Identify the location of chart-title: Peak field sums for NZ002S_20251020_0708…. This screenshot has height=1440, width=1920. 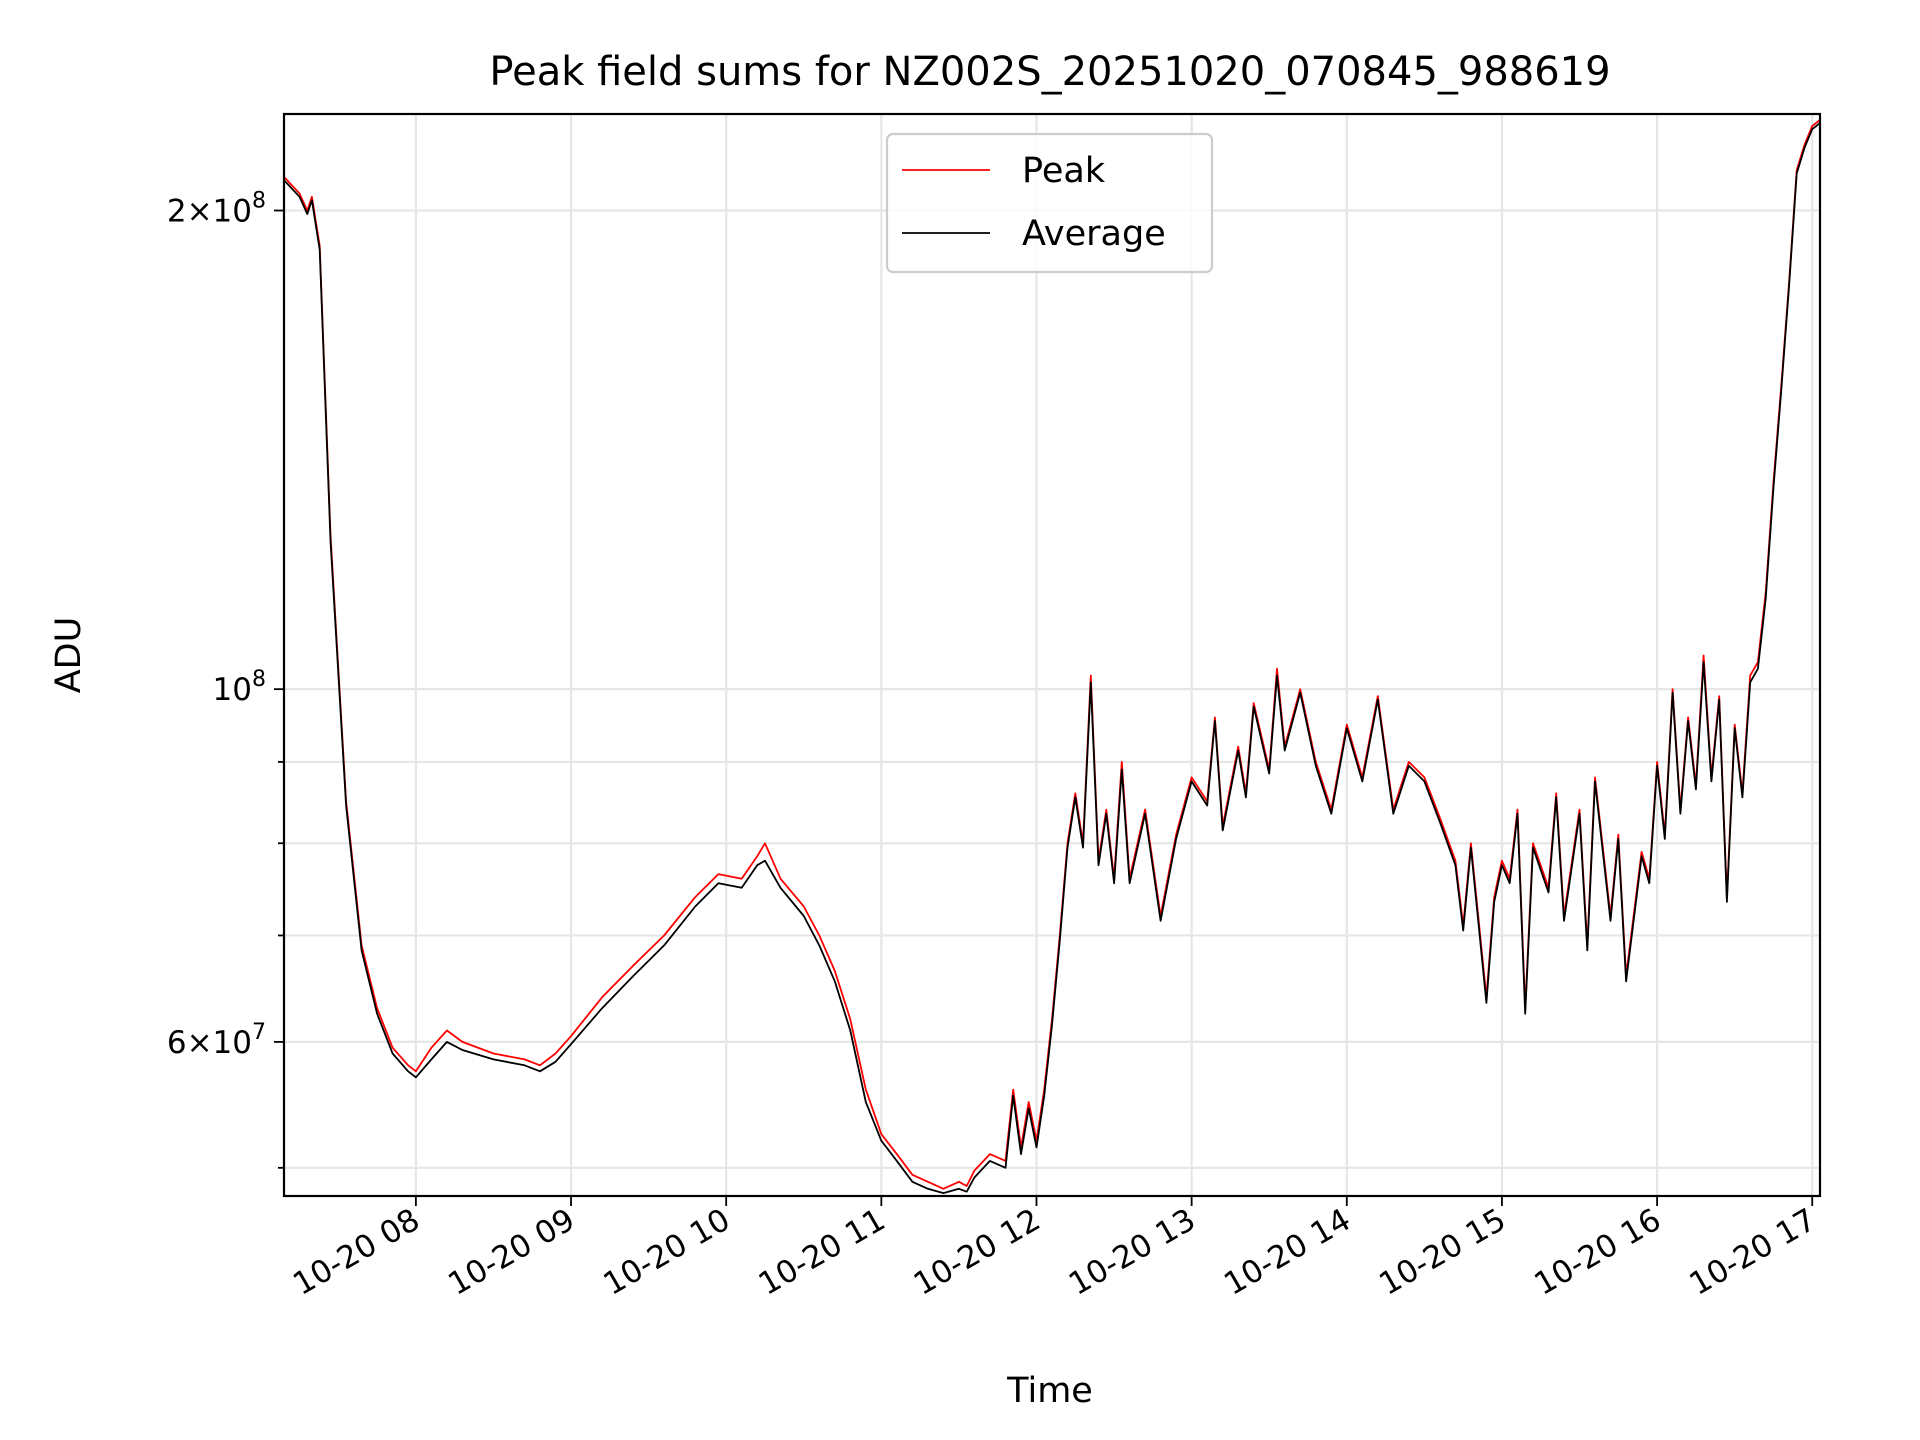
(1049, 72).